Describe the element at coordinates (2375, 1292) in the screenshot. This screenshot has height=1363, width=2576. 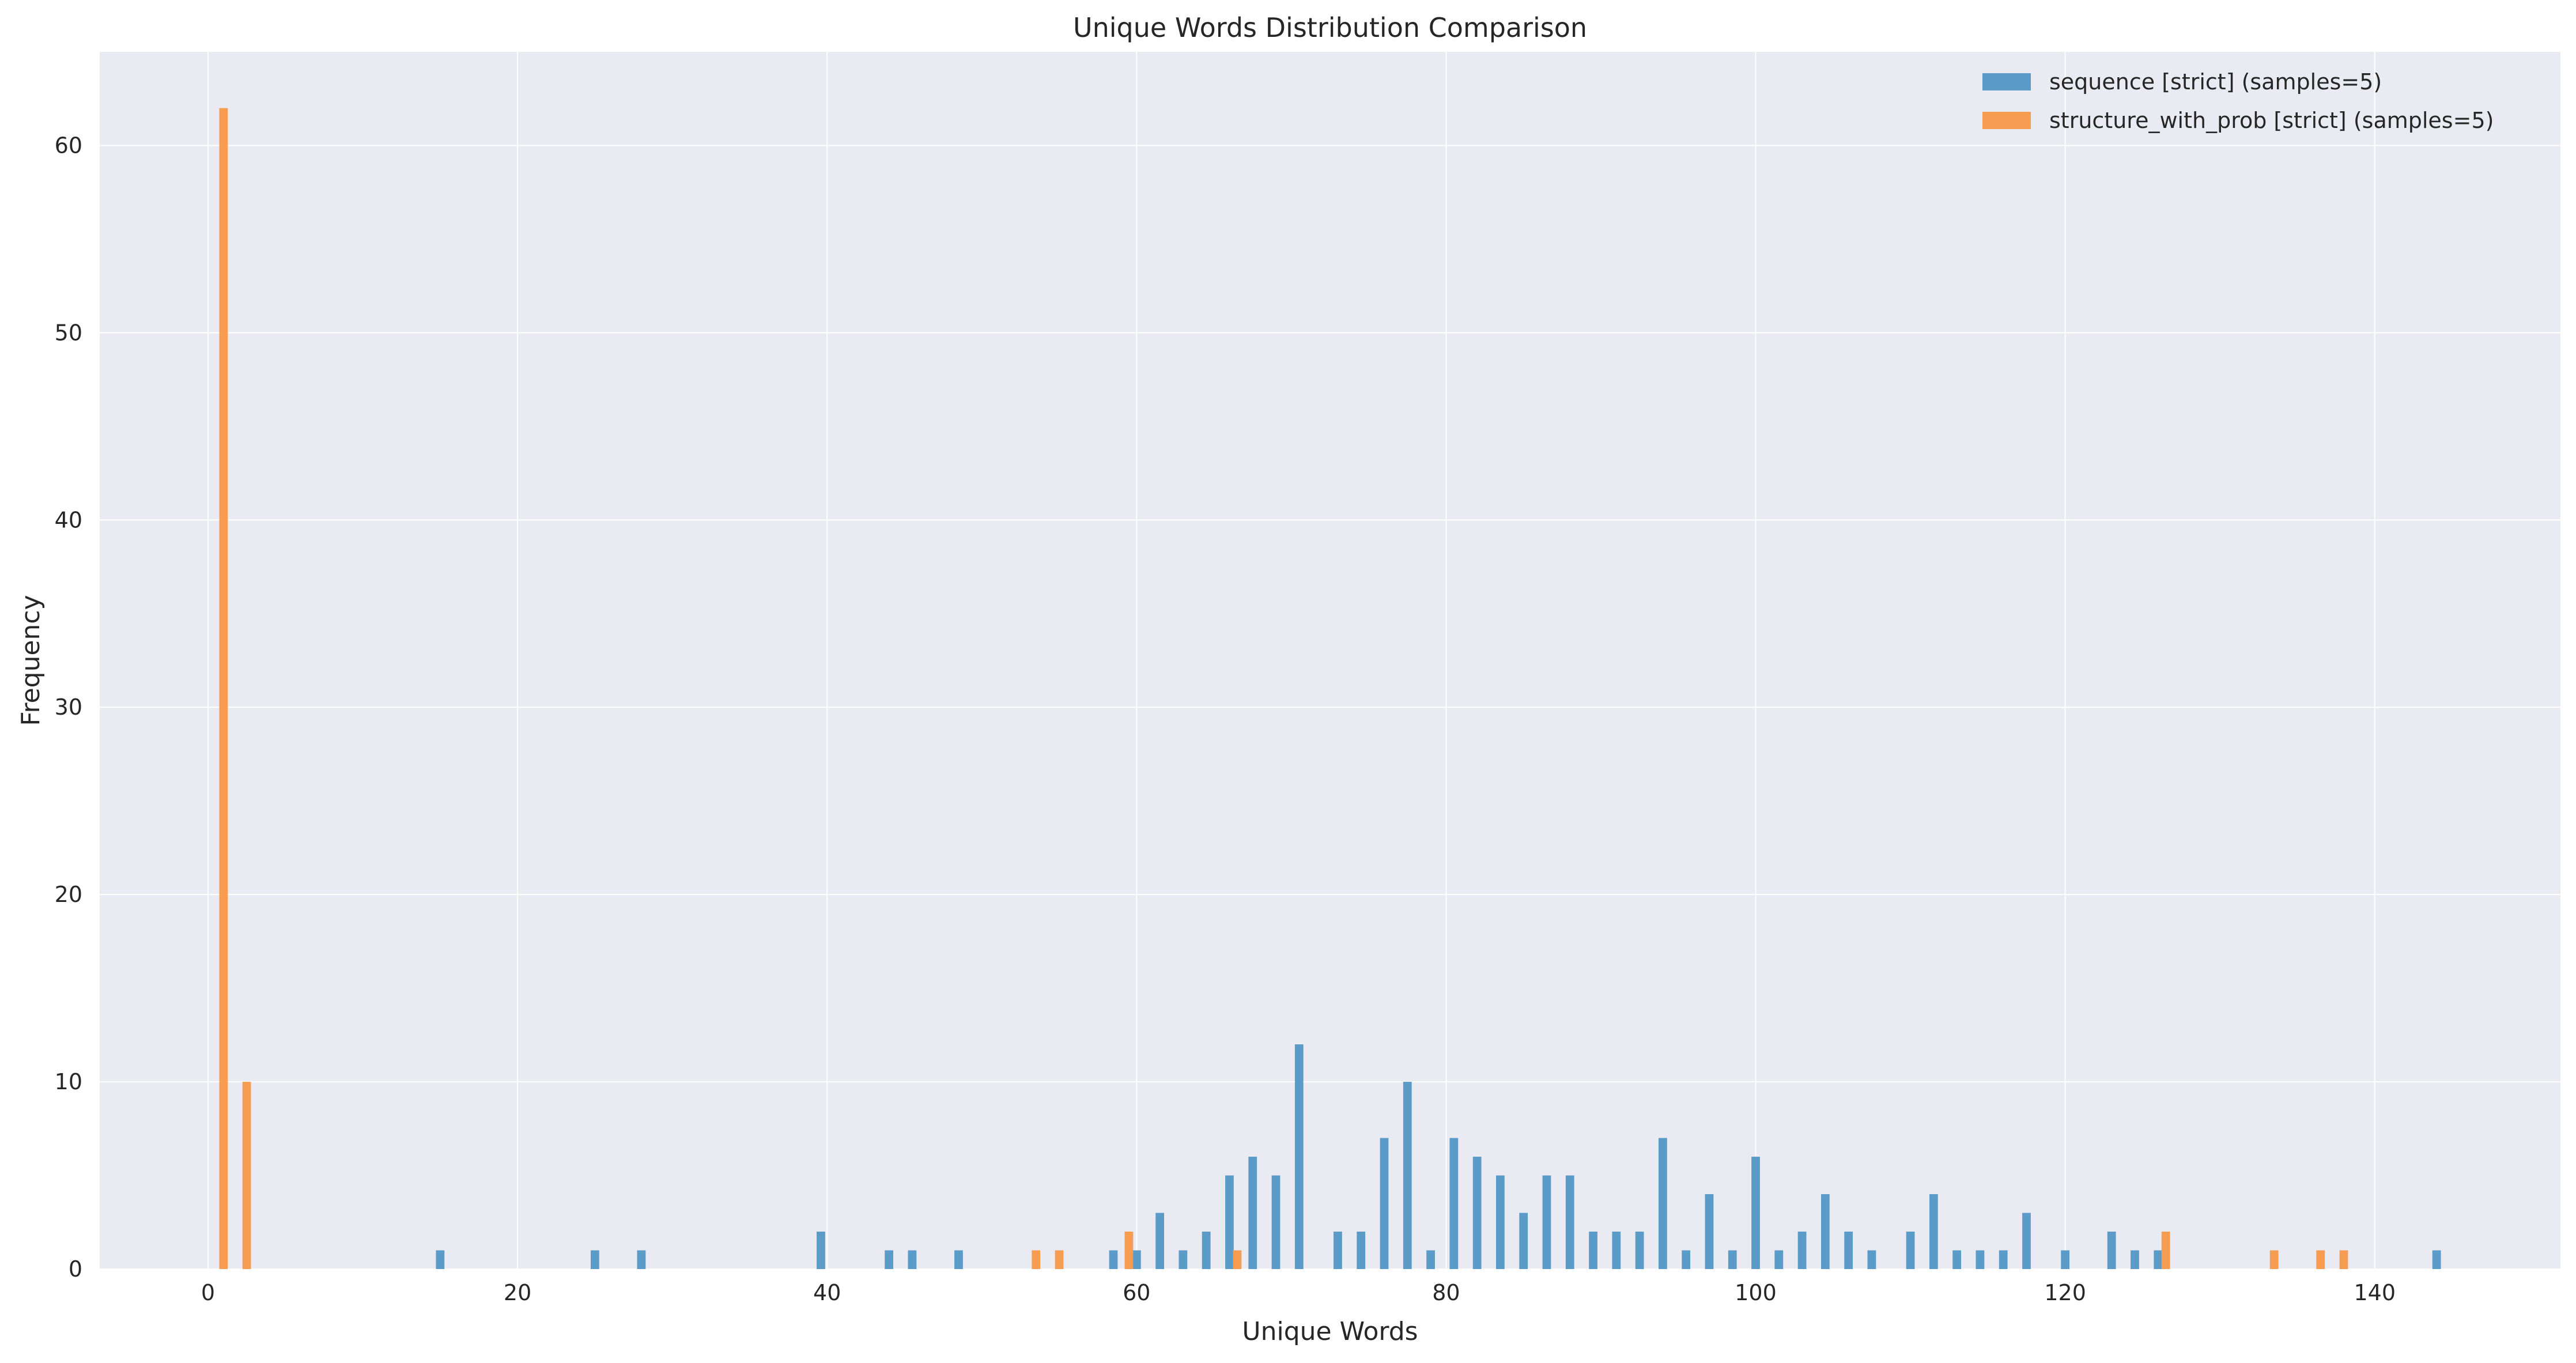
I see `x-tick-label: 140` at that location.